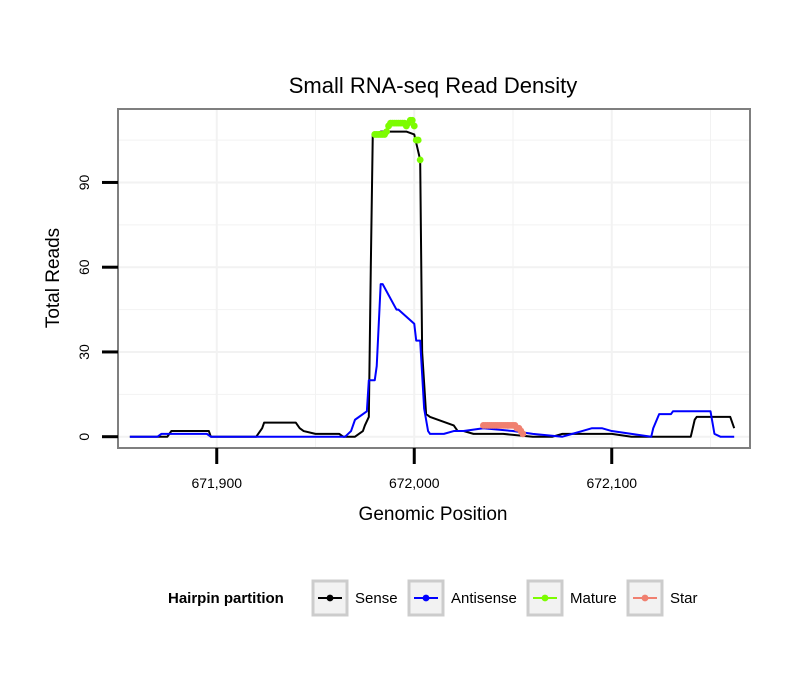 The height and width of the screenshot is (690, 810). What do you see at coordinates (484, 598) in the screenshot?
I see `legend-label-antisense: Antisense` at bounding box center [484, 598].